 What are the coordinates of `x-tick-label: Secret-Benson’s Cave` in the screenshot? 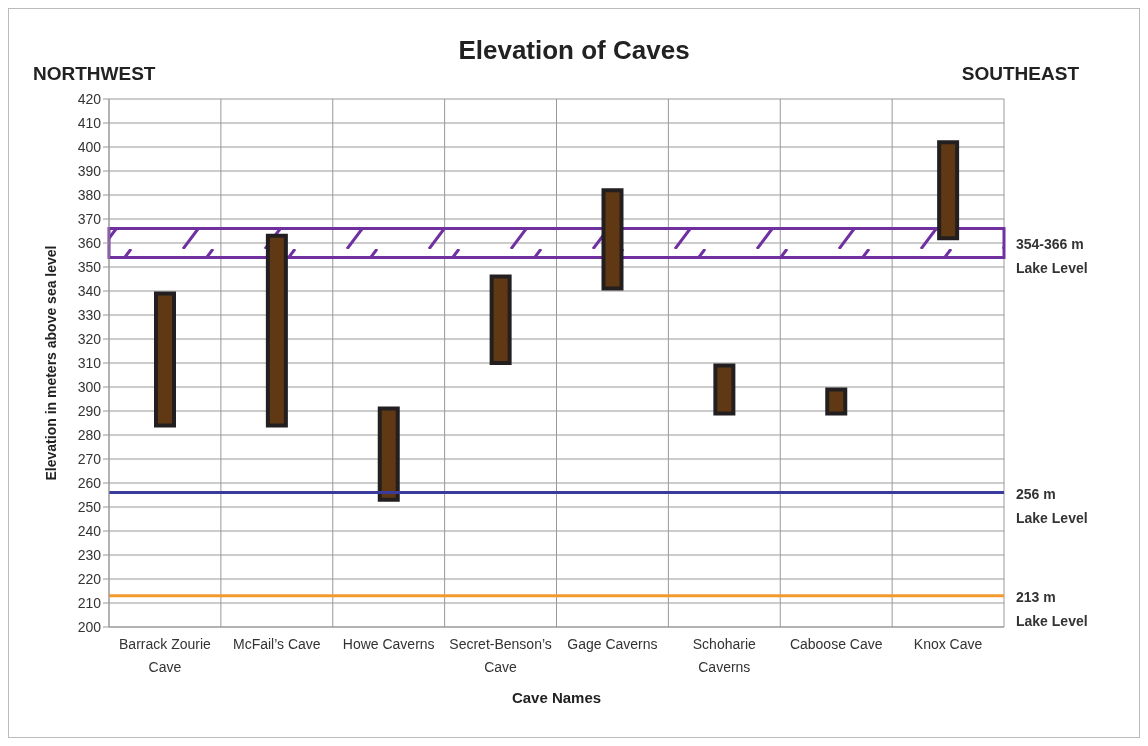 It's located at (500, 655).